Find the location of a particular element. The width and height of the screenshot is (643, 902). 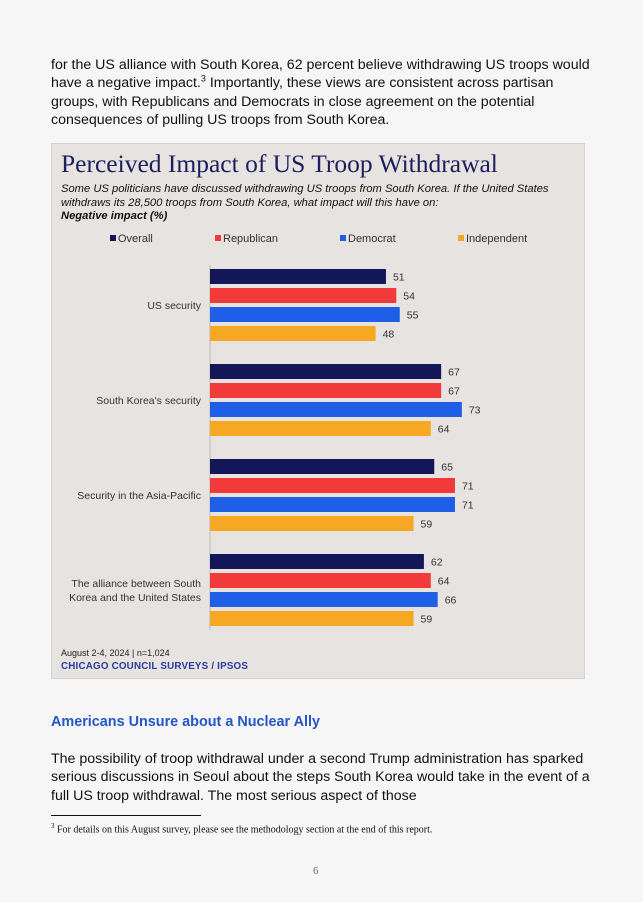

data-label-the-alliance-between-south-korea-and-the-united-states-republican: 64 is located at coordinates (444, 582).